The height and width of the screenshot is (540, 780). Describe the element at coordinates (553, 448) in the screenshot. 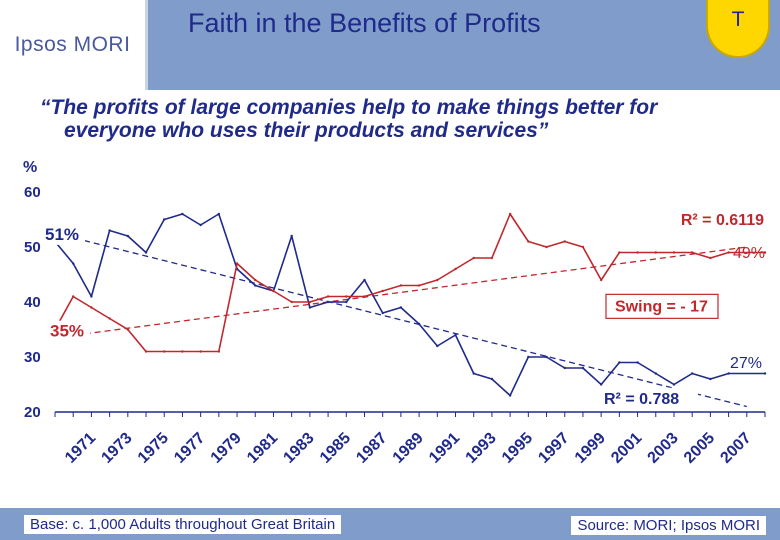

I see `x-tick-label: 1997` at that location.